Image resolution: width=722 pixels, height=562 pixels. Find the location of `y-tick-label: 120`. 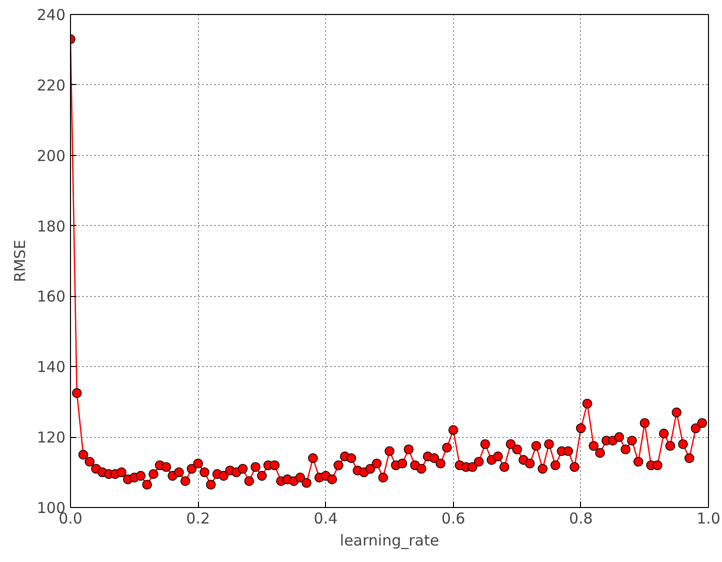

y-tick-label: 120 is located at coordinates (51, 437).